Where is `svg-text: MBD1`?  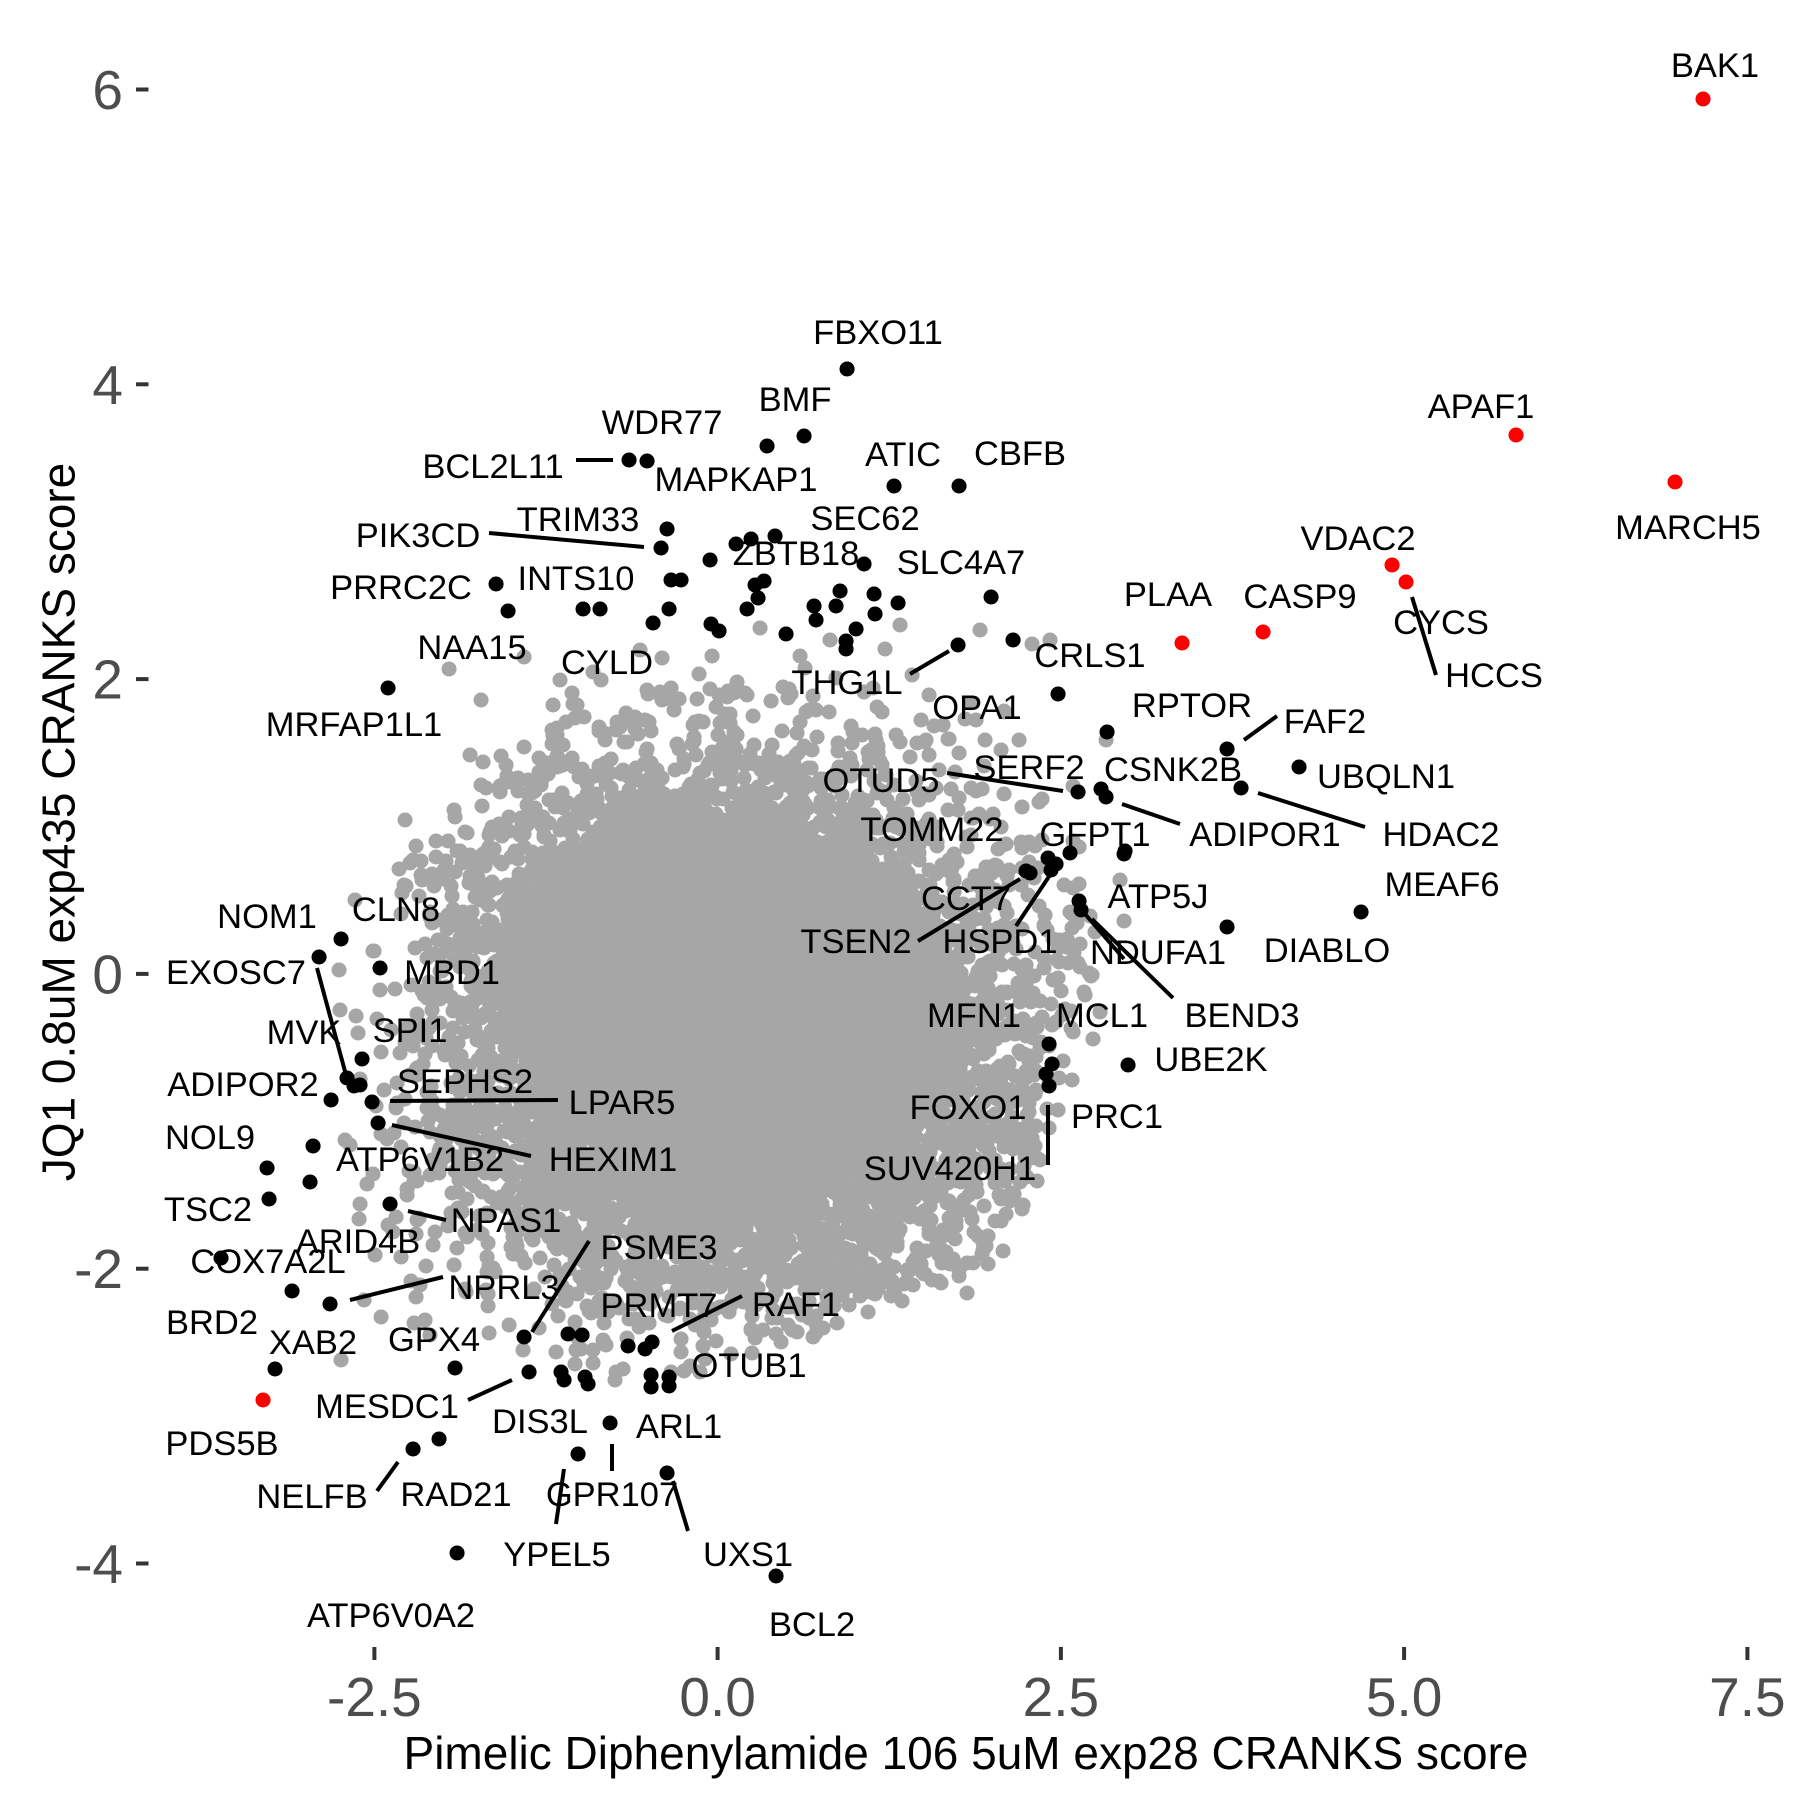
svg-text: MBD1 is located at coordinates (452, 973).